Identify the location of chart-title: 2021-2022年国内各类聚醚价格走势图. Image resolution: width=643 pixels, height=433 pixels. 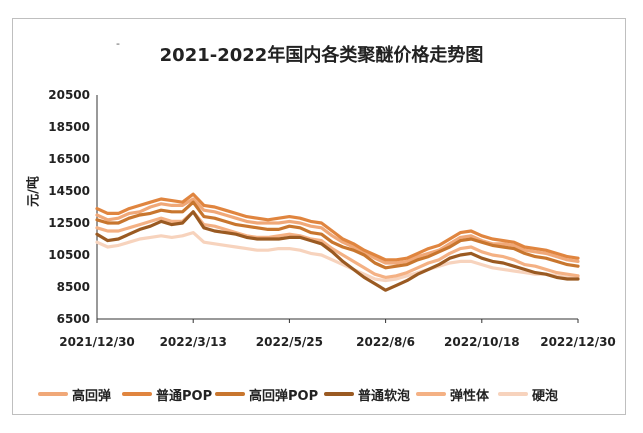
(321, 55).